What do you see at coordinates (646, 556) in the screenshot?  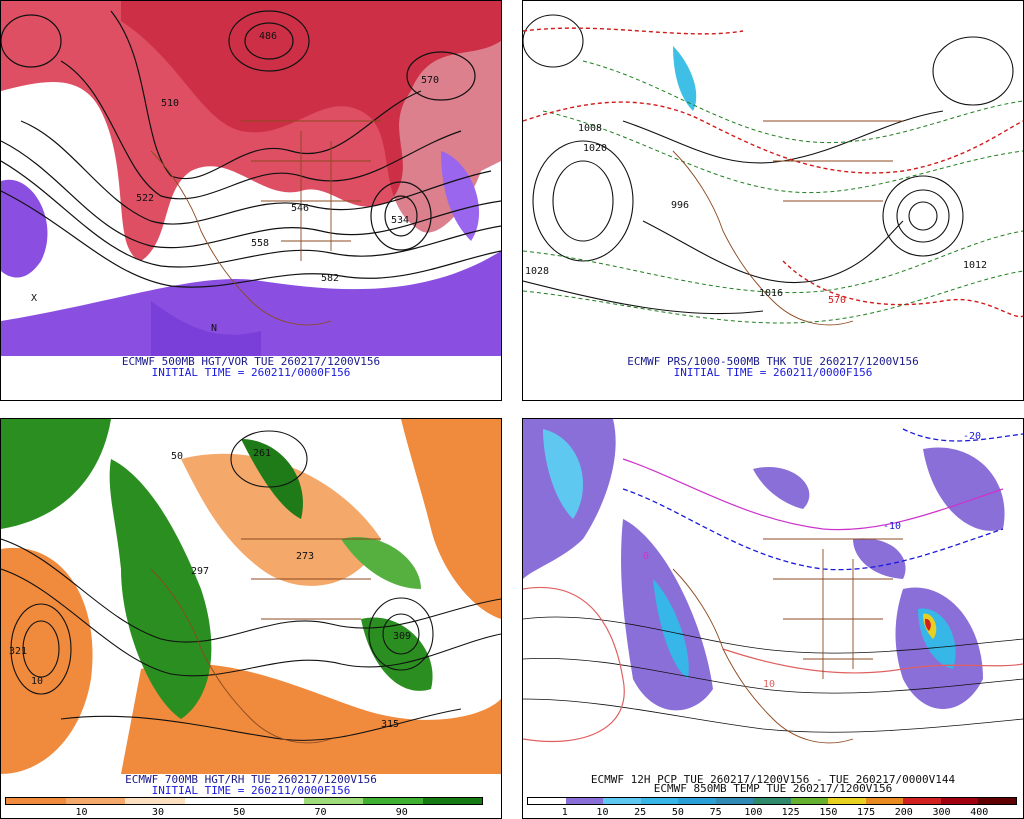 I see `svg-text: 0` at bounding box center [646, 556].